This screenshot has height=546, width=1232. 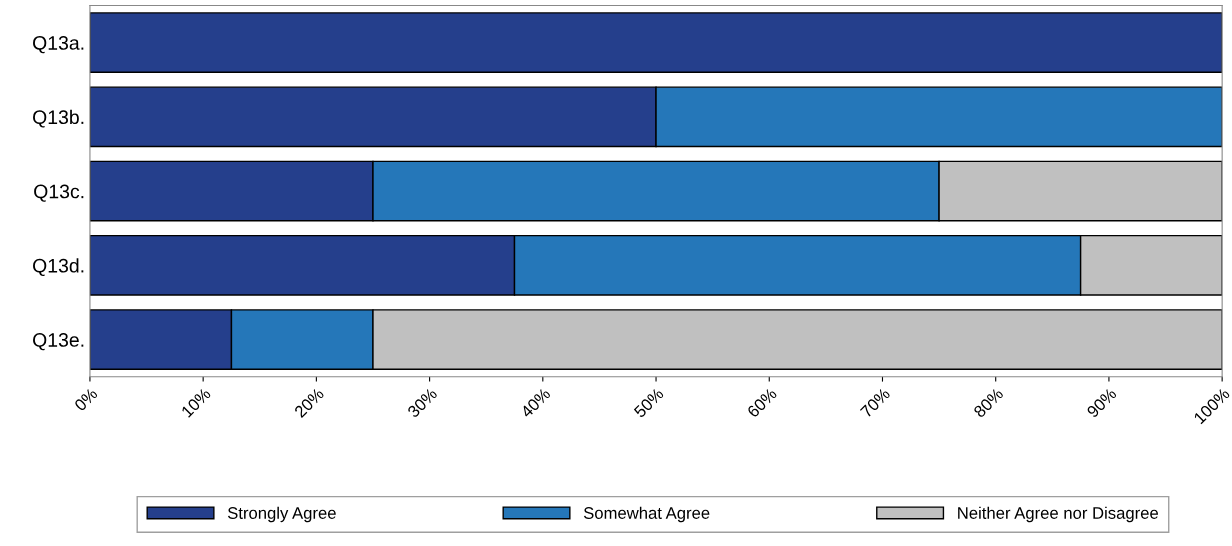 I want to click on y-tick-label: Q13b., so click(x=58, y=118).